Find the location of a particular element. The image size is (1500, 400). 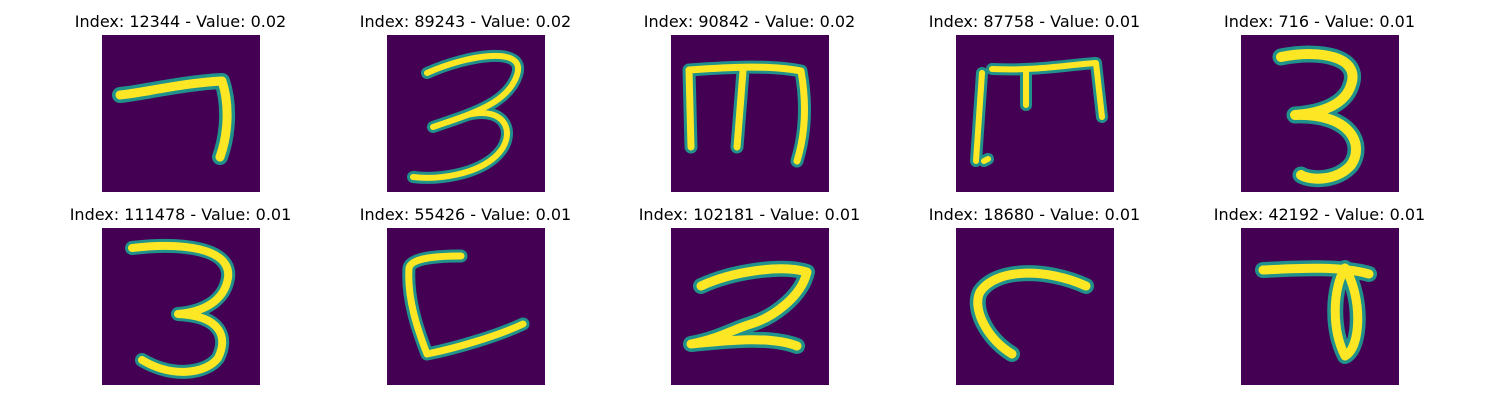

panel-1: Index: 12344 - Value: 0.02 is located at coordinates (180, 96).